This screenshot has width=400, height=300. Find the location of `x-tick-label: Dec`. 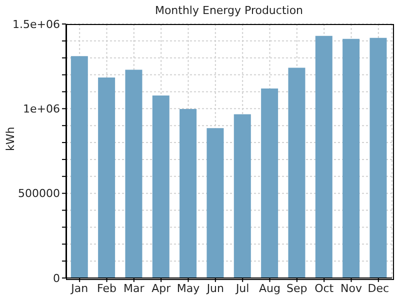

x-tick-label: Dec is located at coordinates (379, 288).